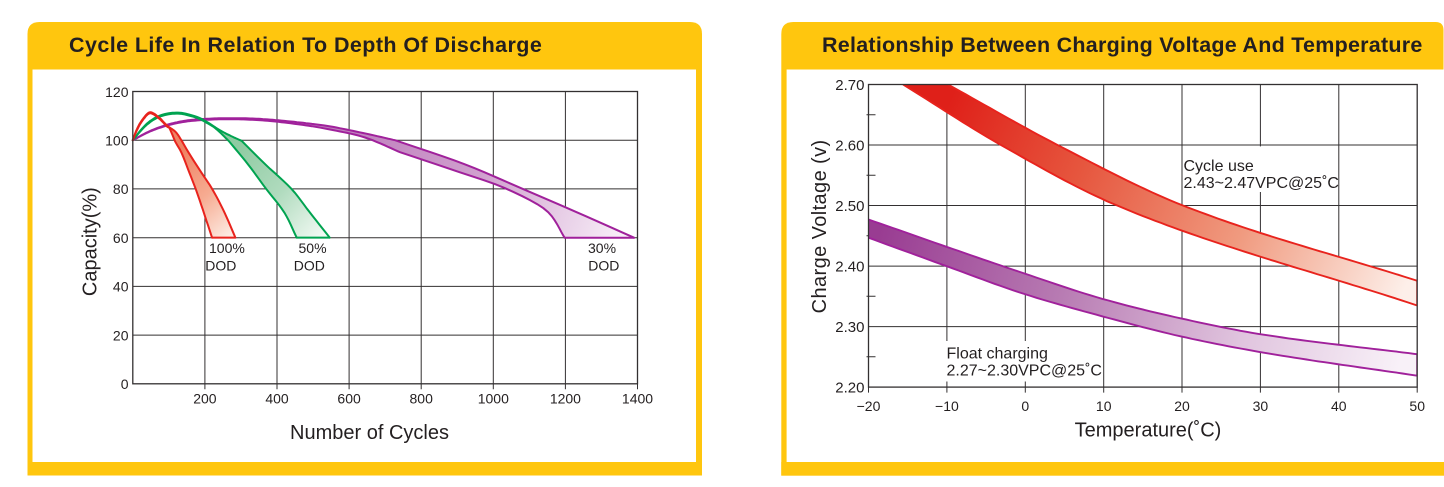 The width and height of the screenshot is (1444, 487). What do you see at coordinates (849, 206) in the screenshot?
I see `svg-text: 2.50` at bounding box center [849, 206].